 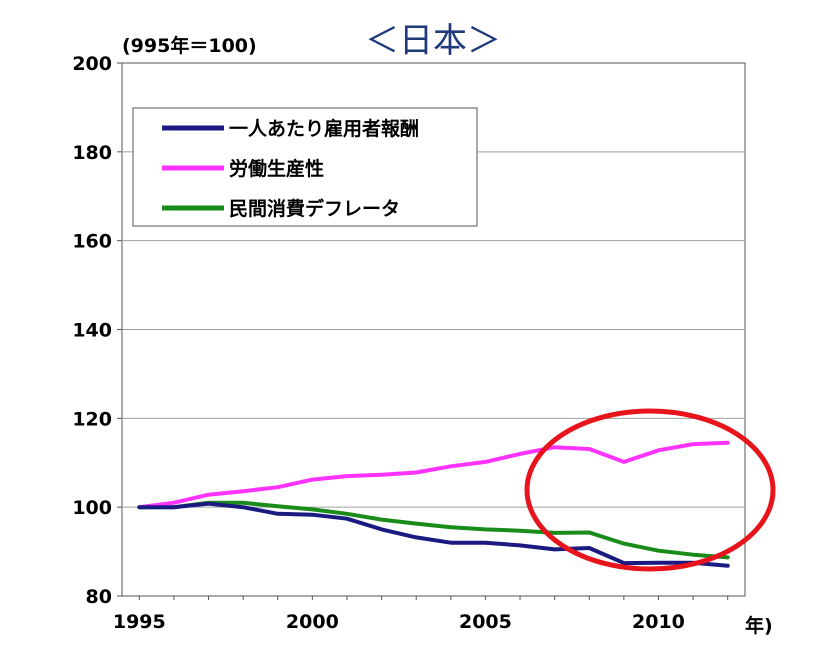 I want to click on highlight-ellipse, so click(x=650, y=490).